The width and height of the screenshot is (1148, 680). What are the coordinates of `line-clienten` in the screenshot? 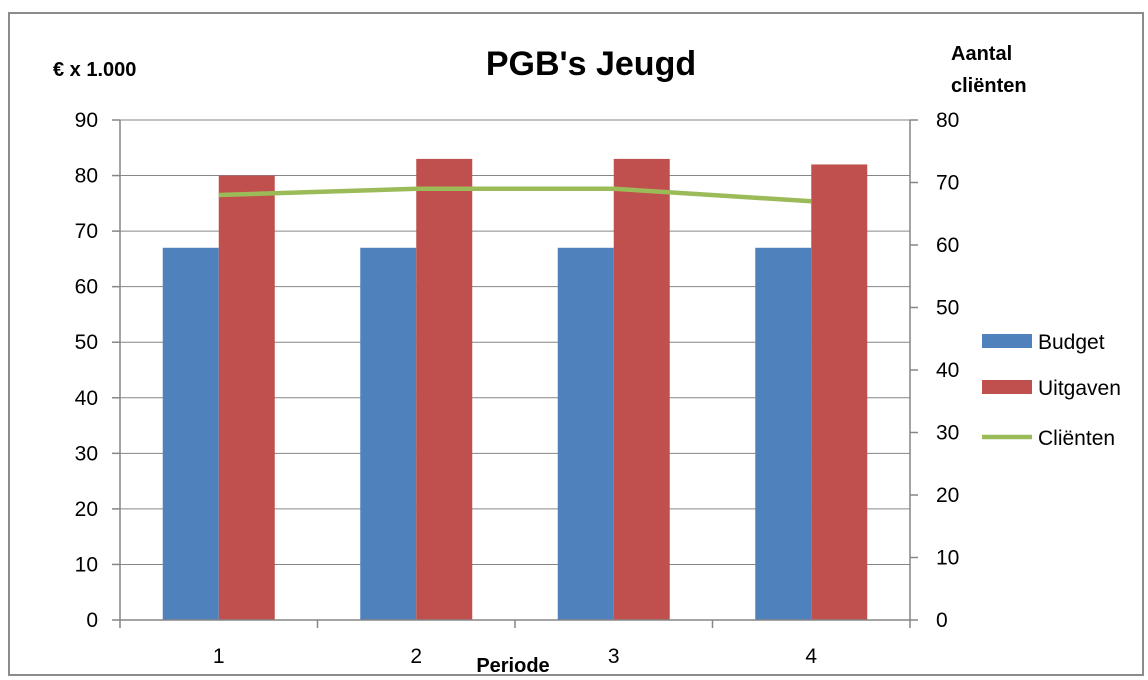 It's located at (515, 195).